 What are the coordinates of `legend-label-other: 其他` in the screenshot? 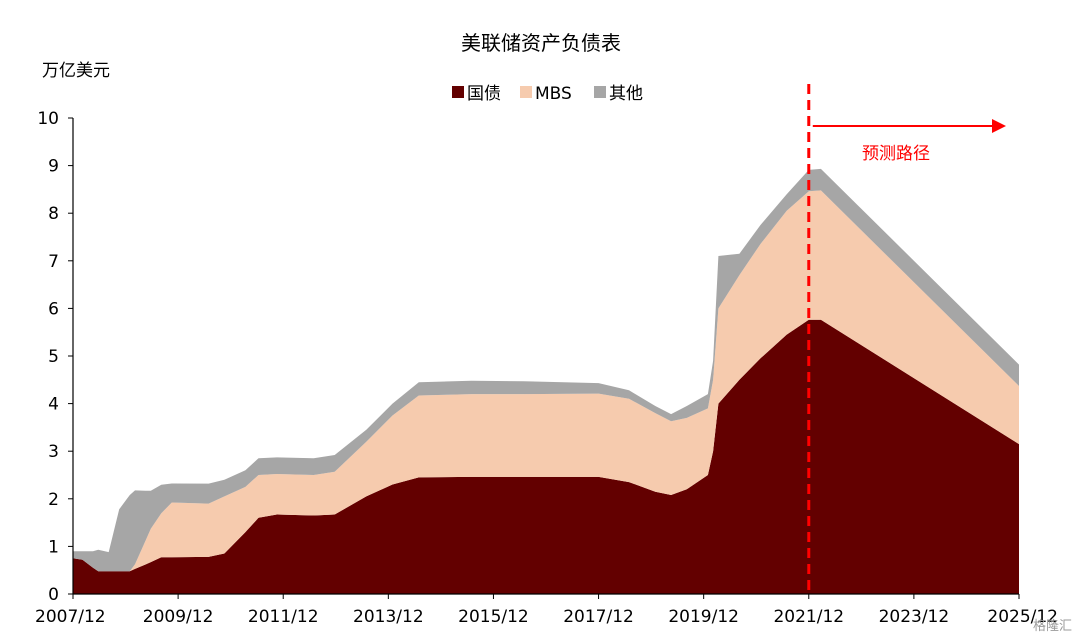 It's located at (626, 94).